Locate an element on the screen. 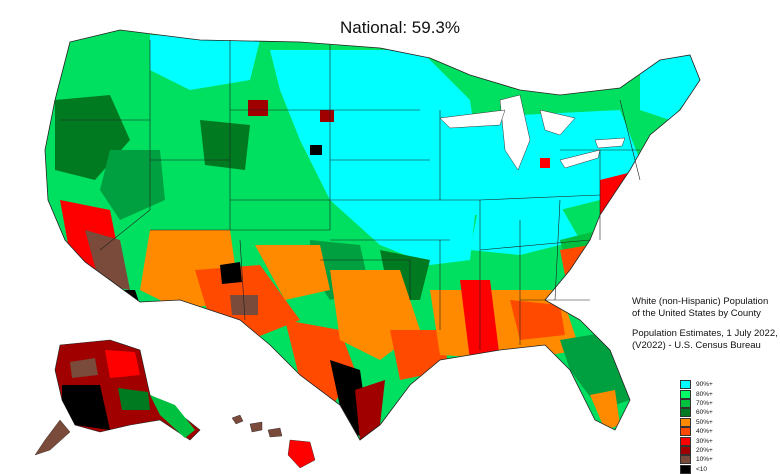  alaska-region is located at coordinates (117, 397).